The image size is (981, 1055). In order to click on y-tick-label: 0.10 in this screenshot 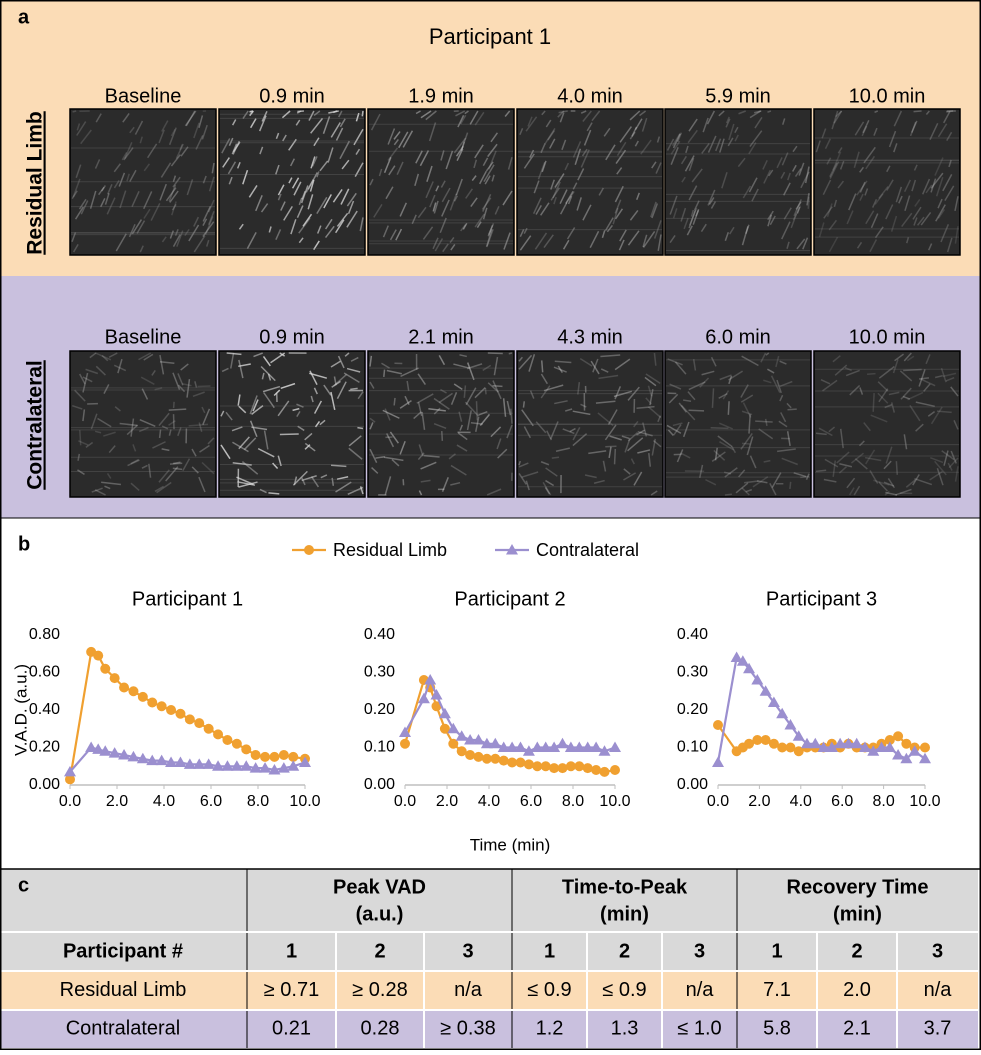, I will do `click(379, 747)`.